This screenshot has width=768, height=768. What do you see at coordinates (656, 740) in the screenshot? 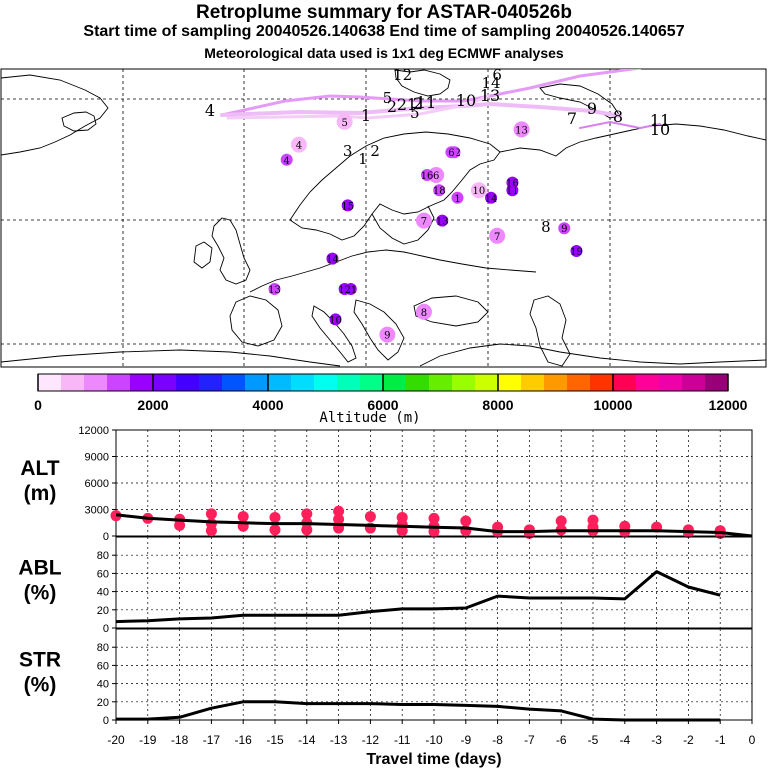
I see `chart-xtick-label: -3` at bounding box center [656, 740].